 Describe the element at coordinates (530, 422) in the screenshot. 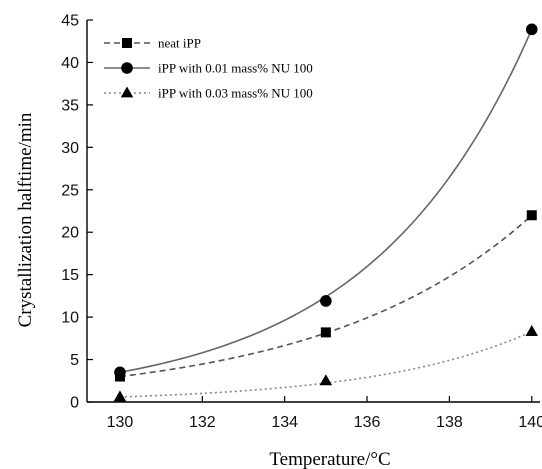

I see `x-tick-label: 140` at that location.